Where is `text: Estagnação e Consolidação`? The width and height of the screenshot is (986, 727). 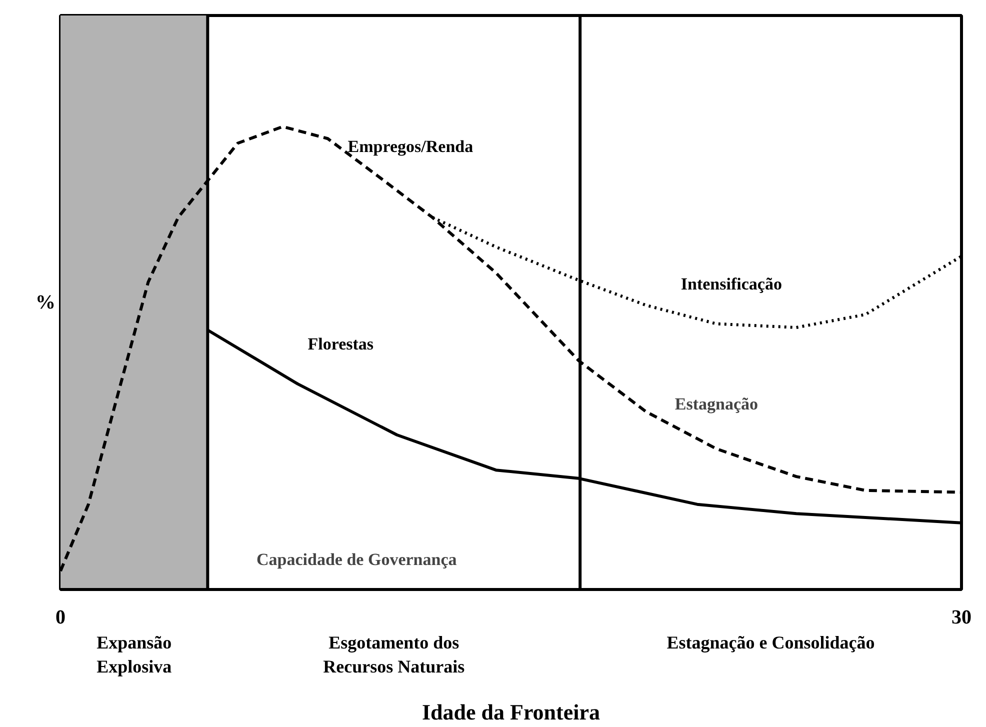
text: Estagnação e Consolidação is located at coordinates (770, 642).